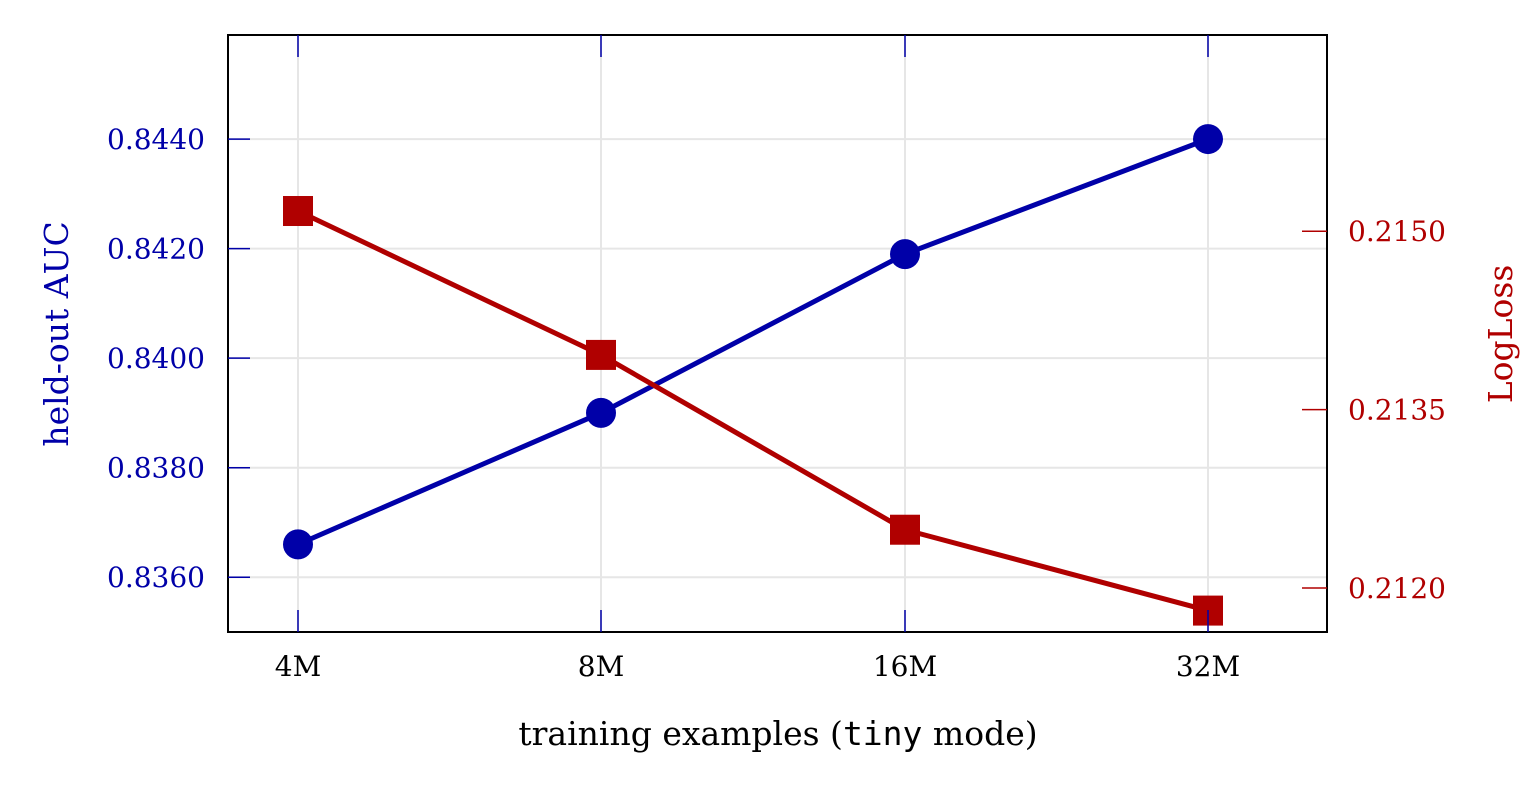 This screenshot has width=1530, height=798. I want to click on x-axis-title-suffix: mode), so click(979, 733).